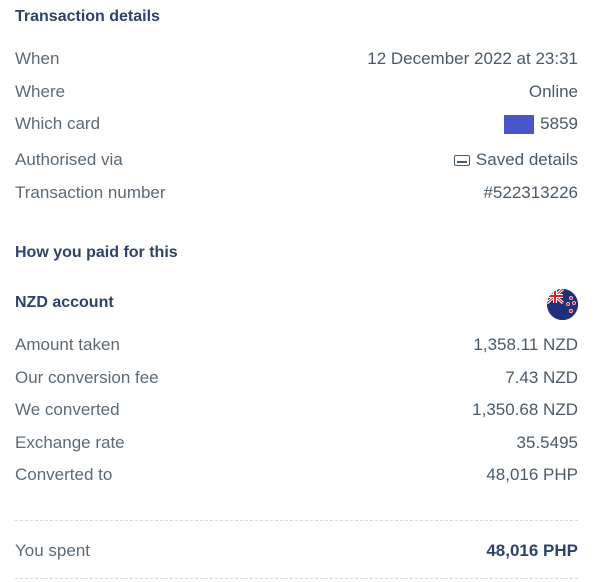 This screenshot has height=582, width=616. What do you see at coordinates (519, 124) in the screenshot?
I see `card-chip-icon` at bounding box center [519, 124].